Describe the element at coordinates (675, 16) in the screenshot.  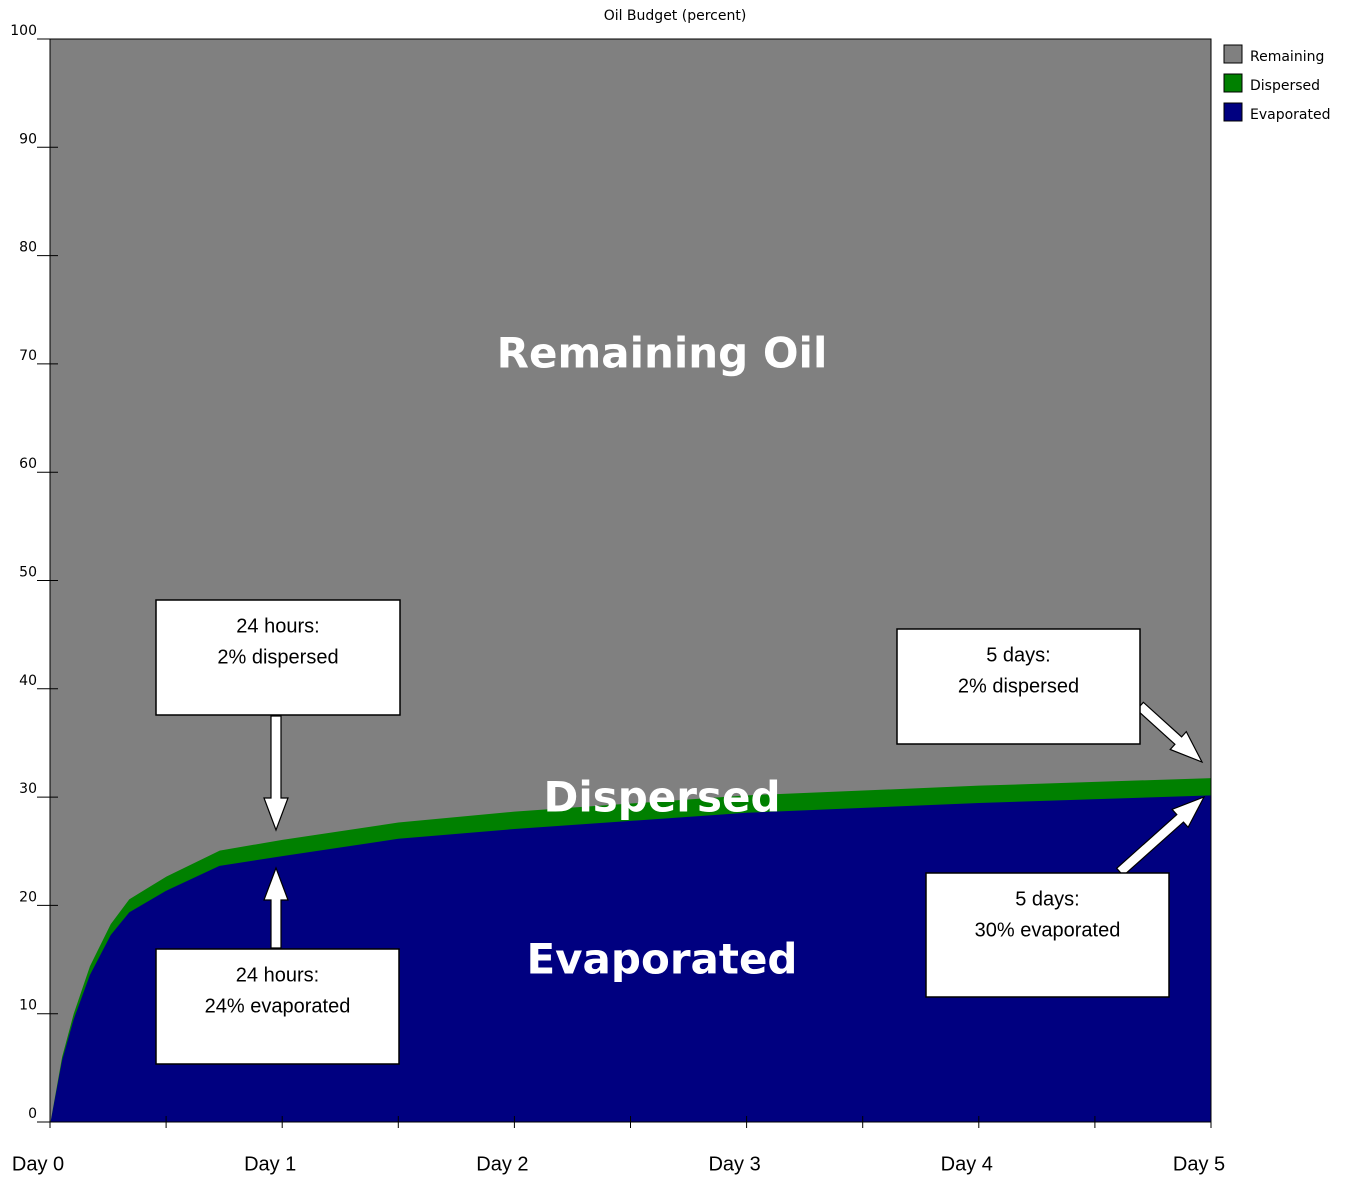
I see `chart-title: Oil Budget (percent)` at that location.